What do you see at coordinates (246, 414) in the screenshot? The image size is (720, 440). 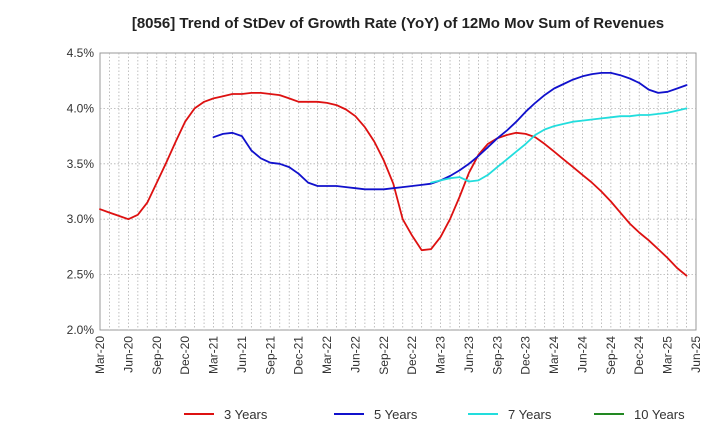 I see `legend-label: 3 Years` at bounding box center [246, 414].